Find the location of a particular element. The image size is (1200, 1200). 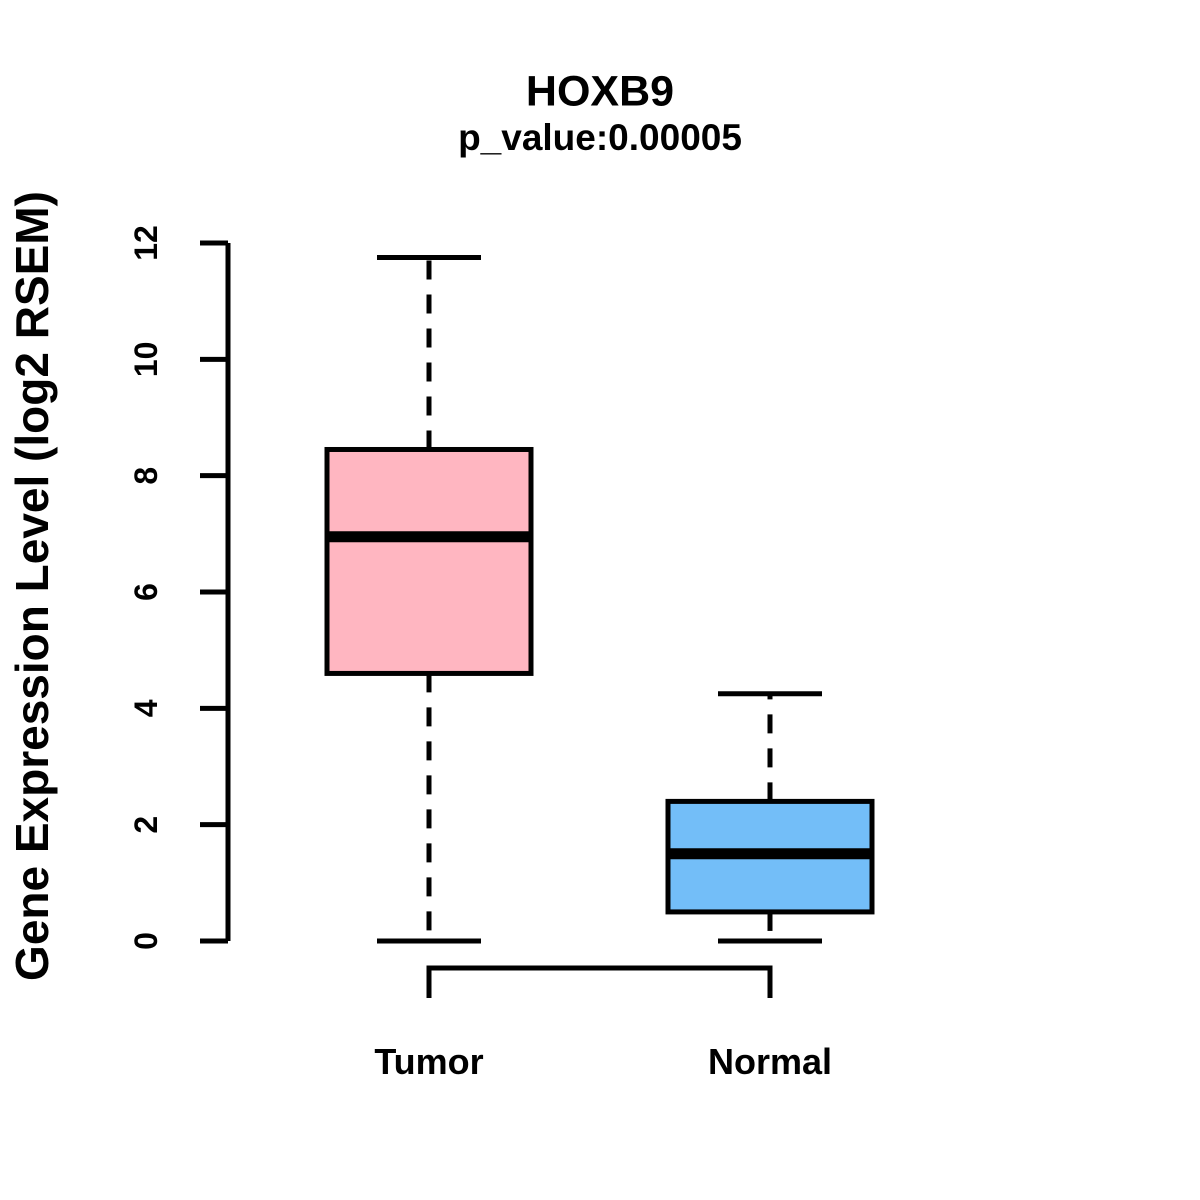

iqr-box-tumor is located at coordinates (429, 561).